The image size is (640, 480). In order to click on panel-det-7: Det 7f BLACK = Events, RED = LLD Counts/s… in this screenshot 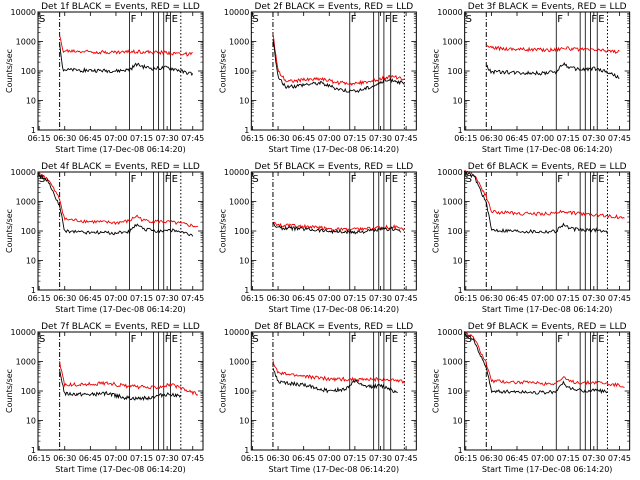, I will do `click(104, 398)`.